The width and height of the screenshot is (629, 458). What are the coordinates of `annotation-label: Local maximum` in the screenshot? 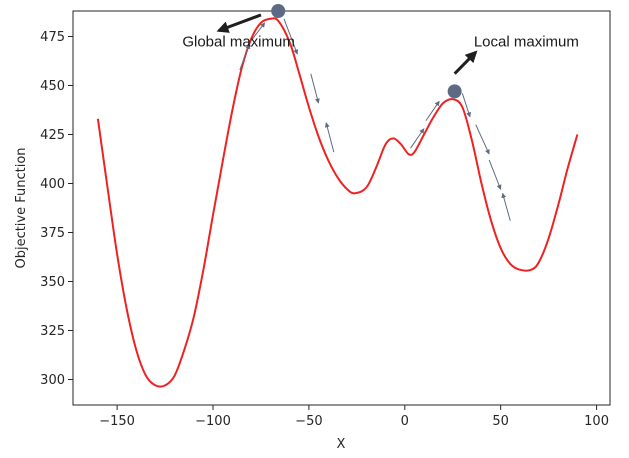 It's located at (526, 41).